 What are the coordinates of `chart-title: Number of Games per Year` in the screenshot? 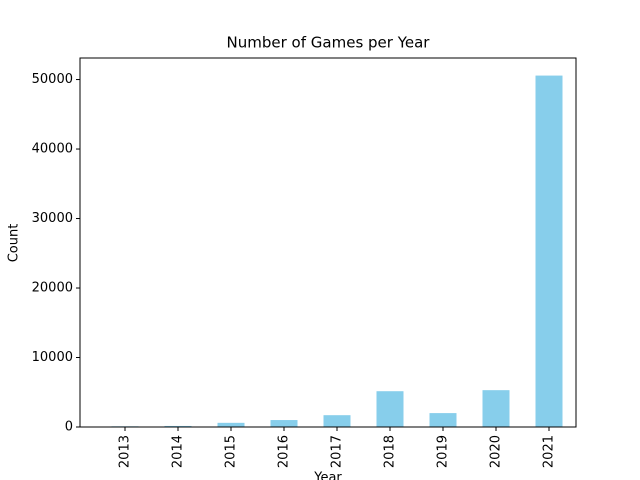 It's located at (329, 43).